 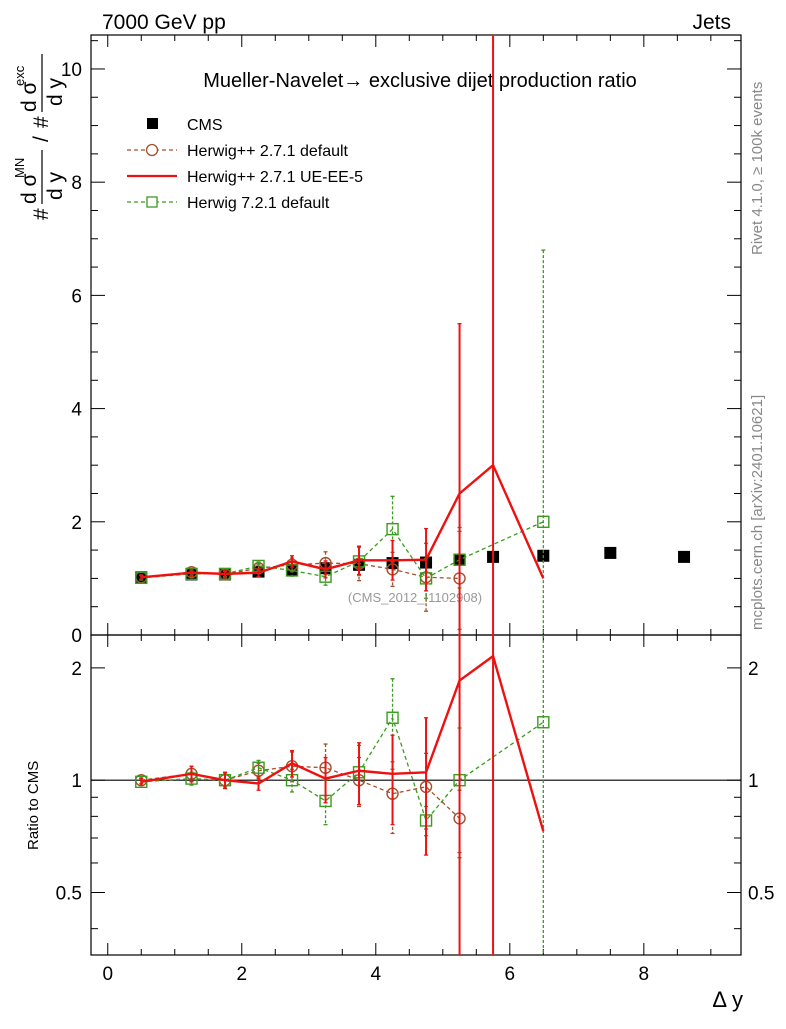 I want to click on y-axis-label-numer2: d σ, so click(x=29, y=96).